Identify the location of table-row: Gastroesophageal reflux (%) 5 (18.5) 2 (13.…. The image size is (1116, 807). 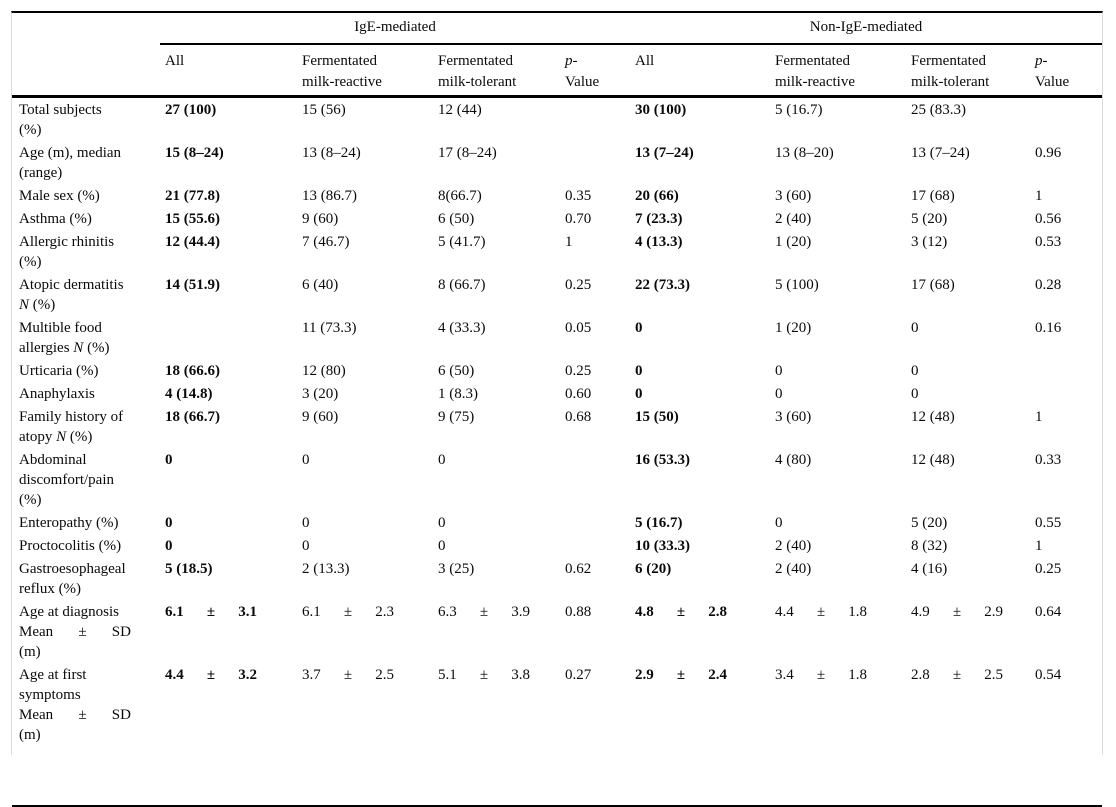
(557, 578).